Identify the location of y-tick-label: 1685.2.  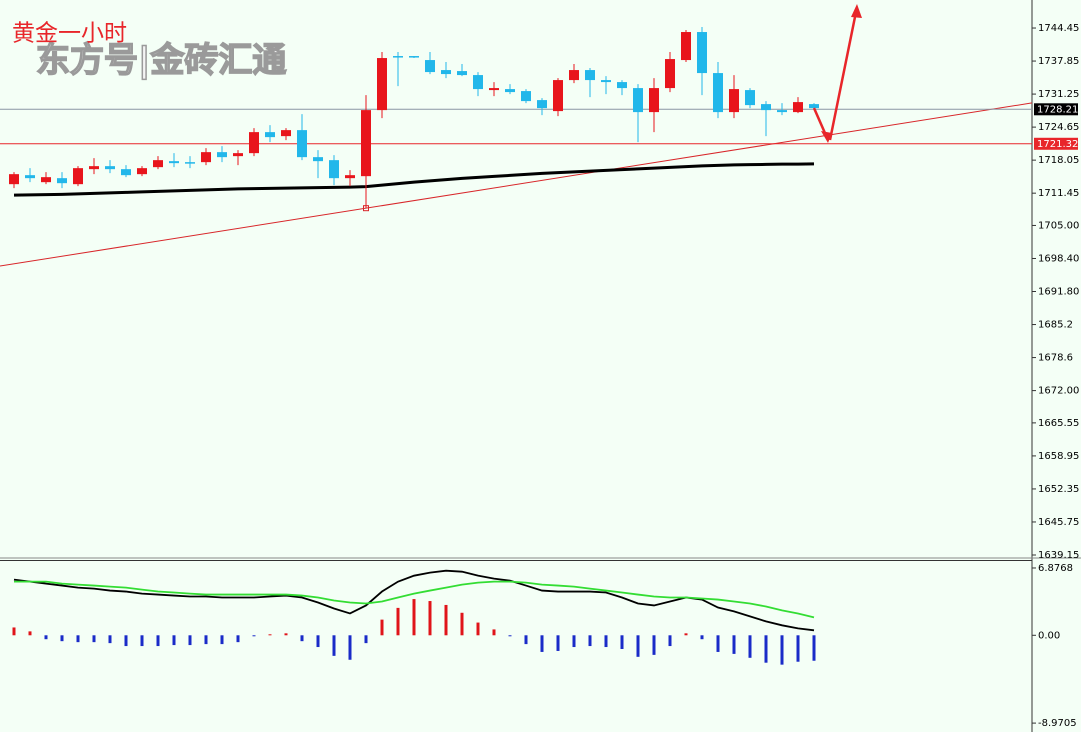
(1055, 325).